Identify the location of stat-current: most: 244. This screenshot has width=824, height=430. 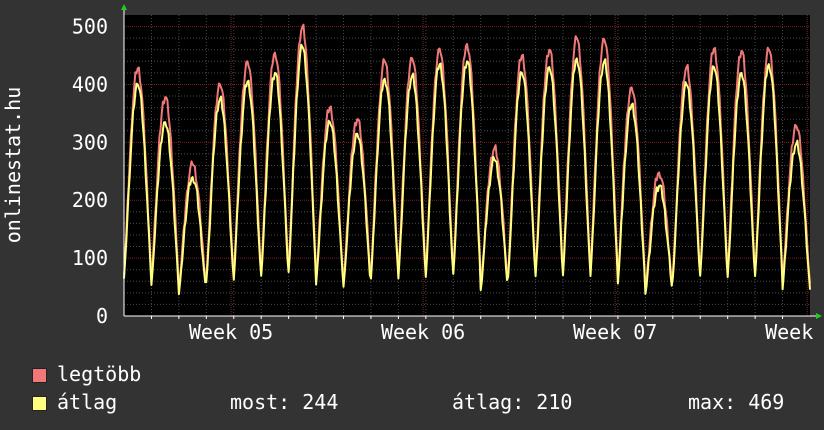
(284, 402).